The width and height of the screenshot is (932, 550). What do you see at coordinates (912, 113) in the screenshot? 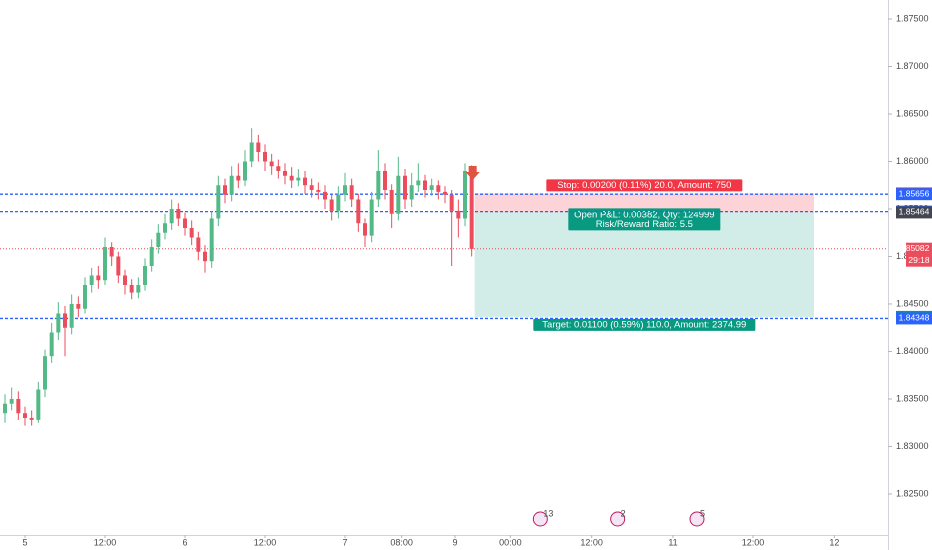
I see `y-tick-label: 1.86500` at bounding box center [912, 113].